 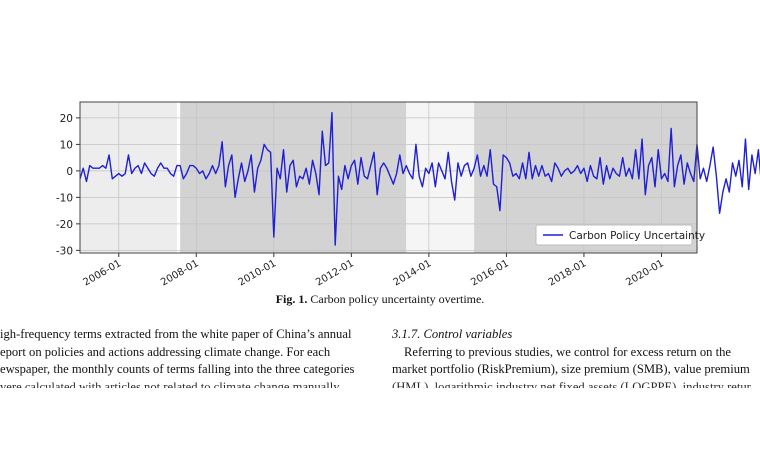 What do you see at coordinates (452, 334) in the screenshot?
I see `section-heading: 3.1.7. Control variables` at bounding box center [452, 334].